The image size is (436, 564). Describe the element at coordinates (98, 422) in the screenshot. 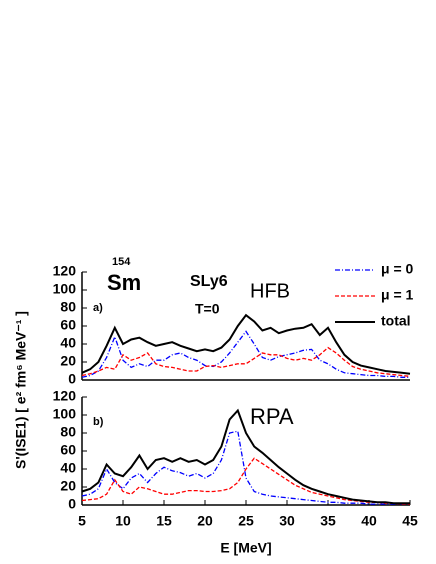

I see `panel-label: b)` at that location.